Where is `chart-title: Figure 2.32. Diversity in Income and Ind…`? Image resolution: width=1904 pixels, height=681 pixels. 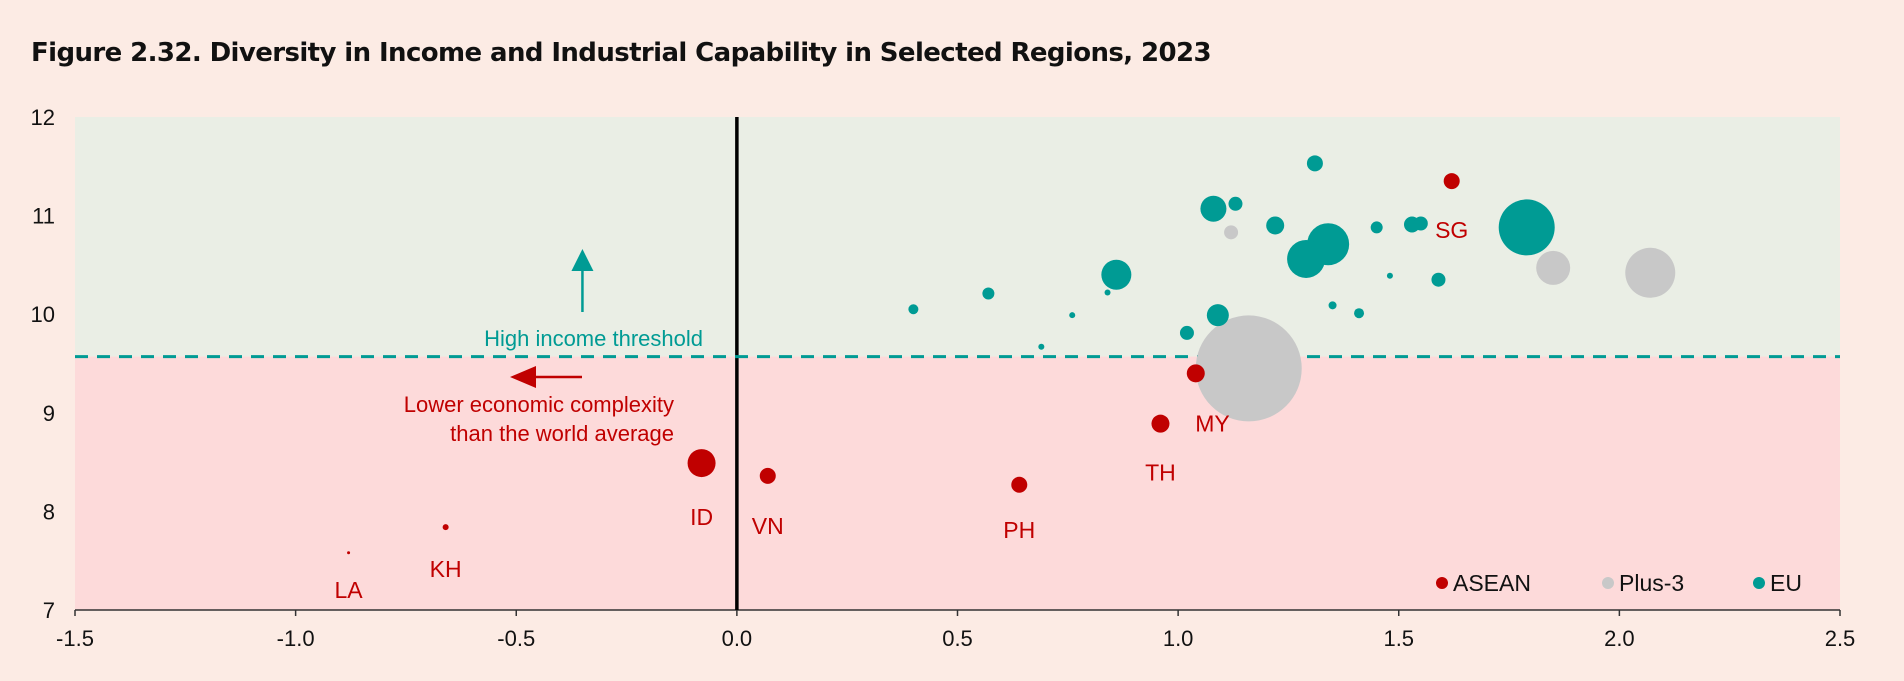 chart-title: Figure 2.32. Diversity in Income and Ind… is located at coordinates (621, 53).